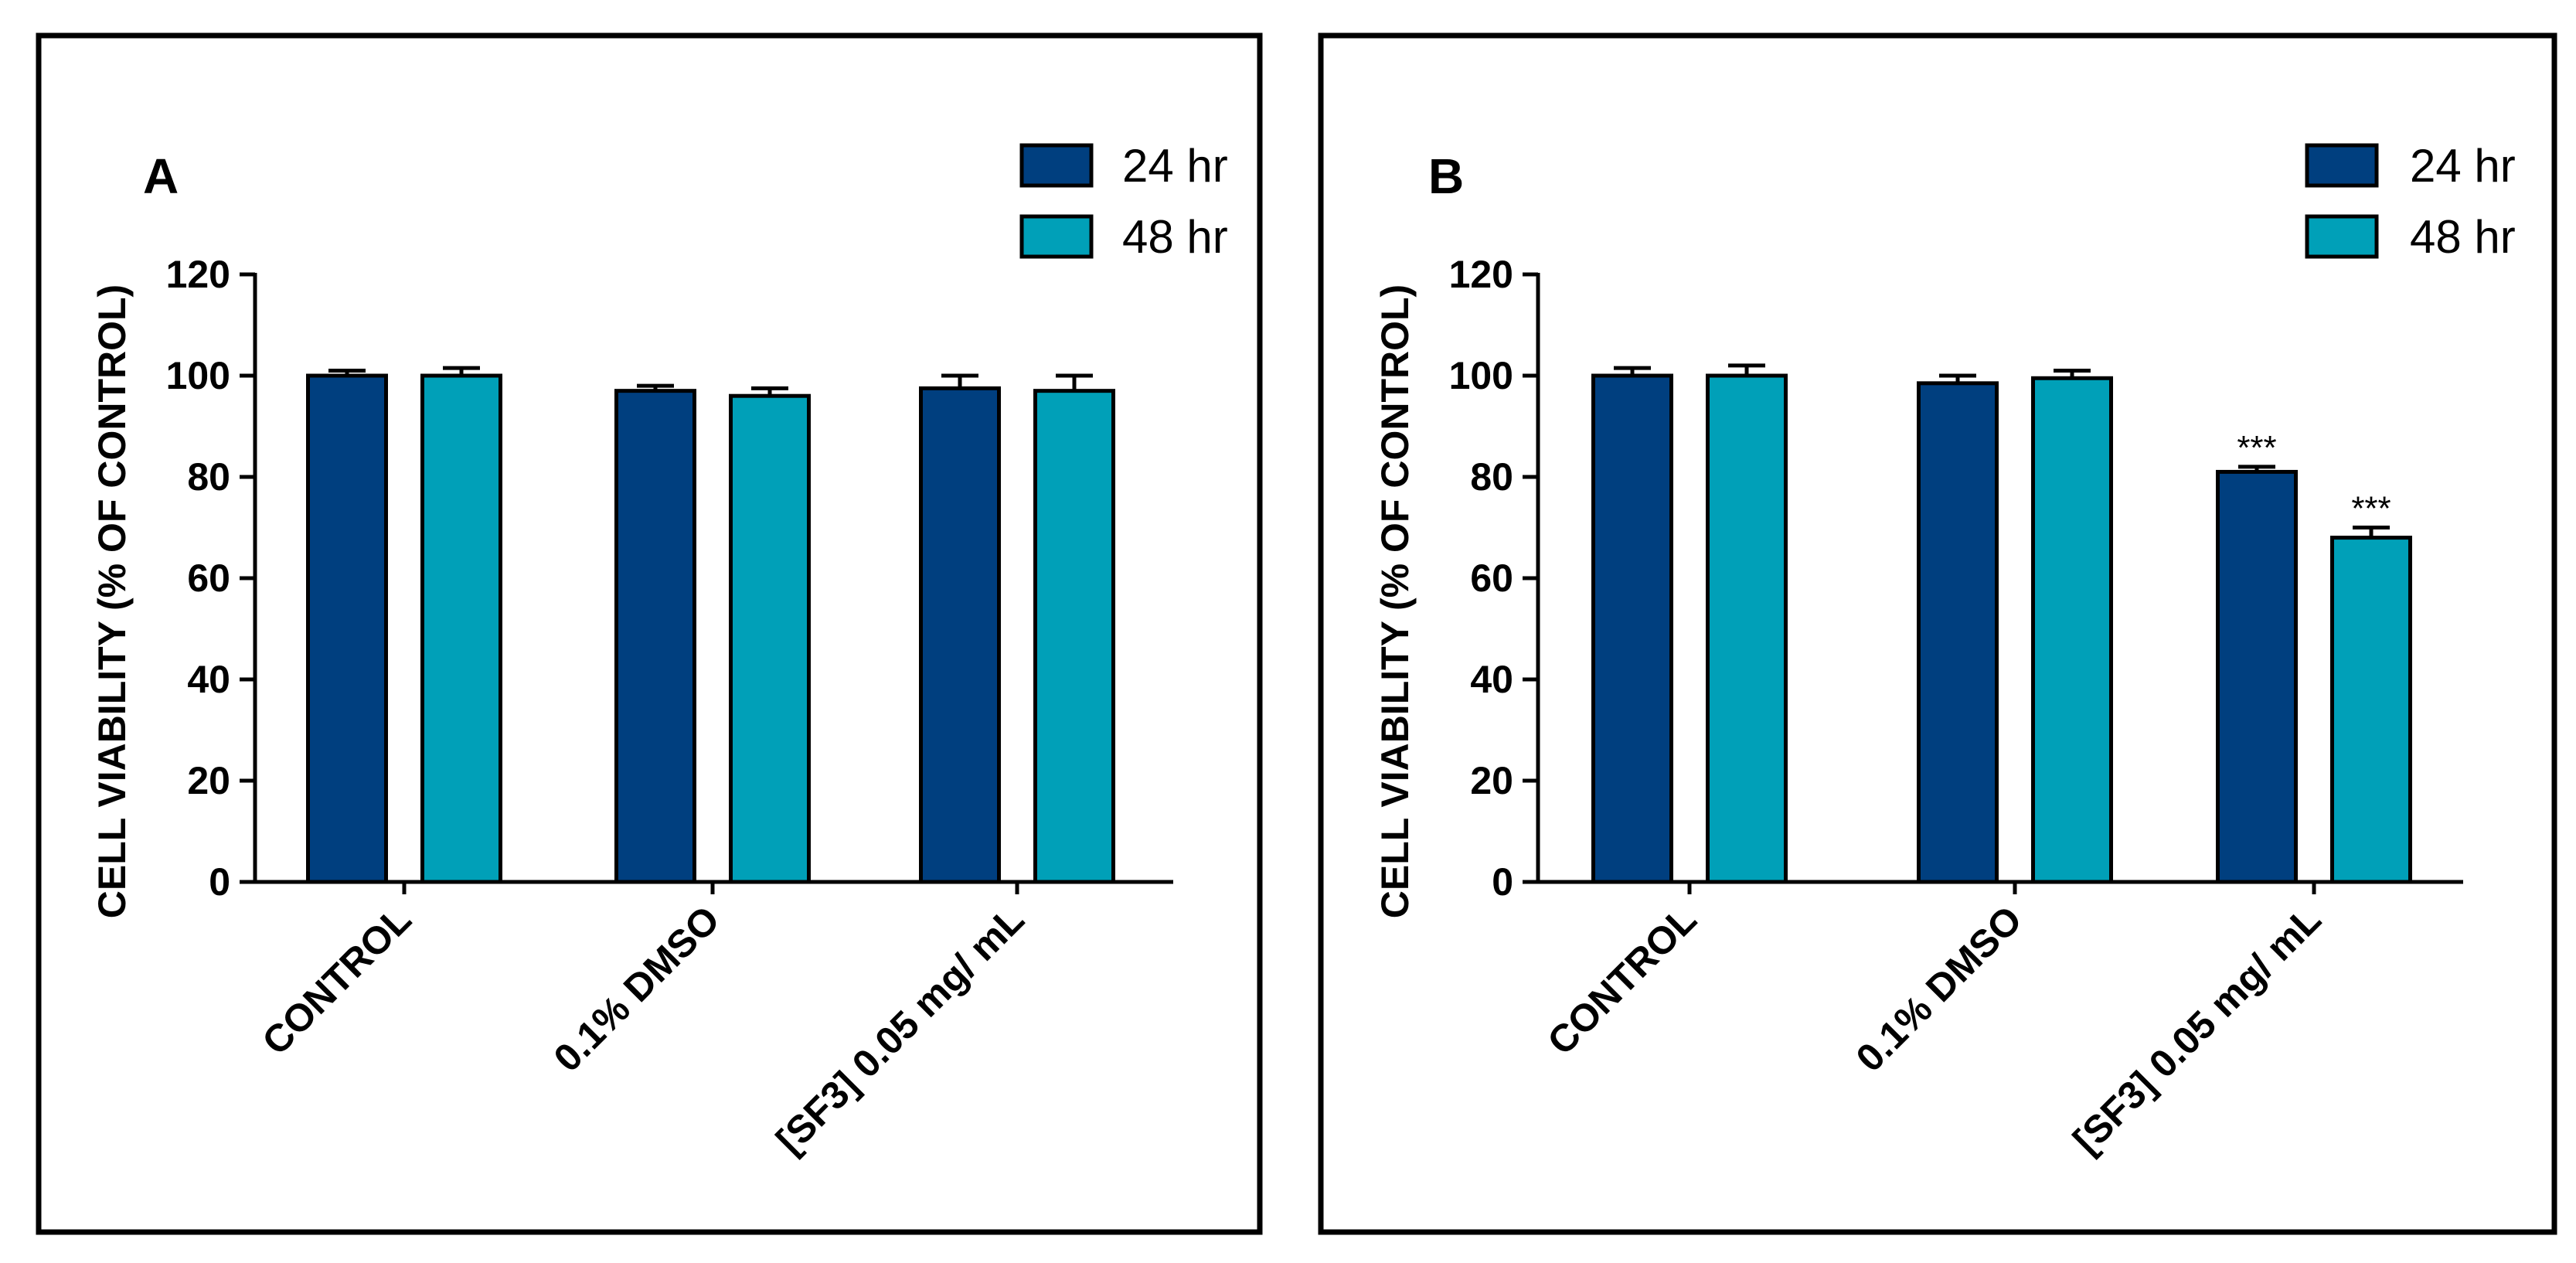 The height and width of the screenshot is (1263, 2576). I want to click on panel-letter: B, so click(1446, 176).